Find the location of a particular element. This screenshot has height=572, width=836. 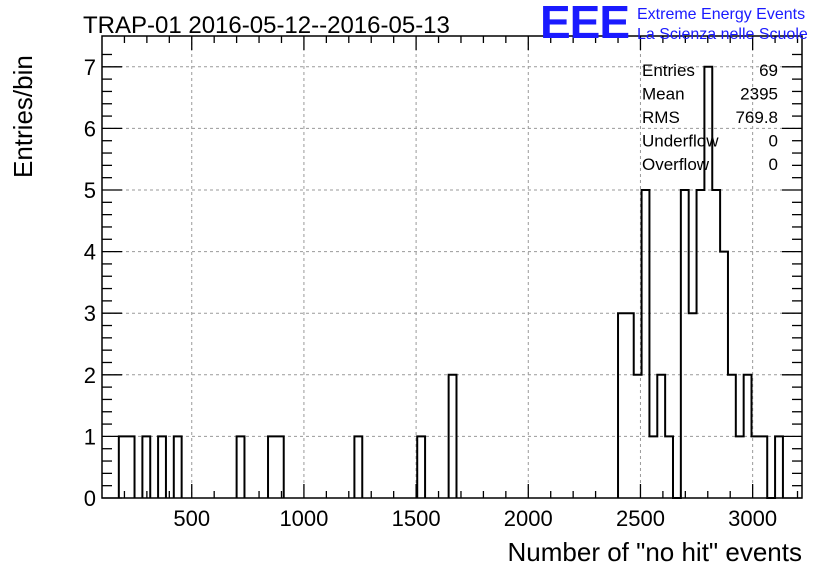

stats-value: 69 is located at coordinates (768, 70).